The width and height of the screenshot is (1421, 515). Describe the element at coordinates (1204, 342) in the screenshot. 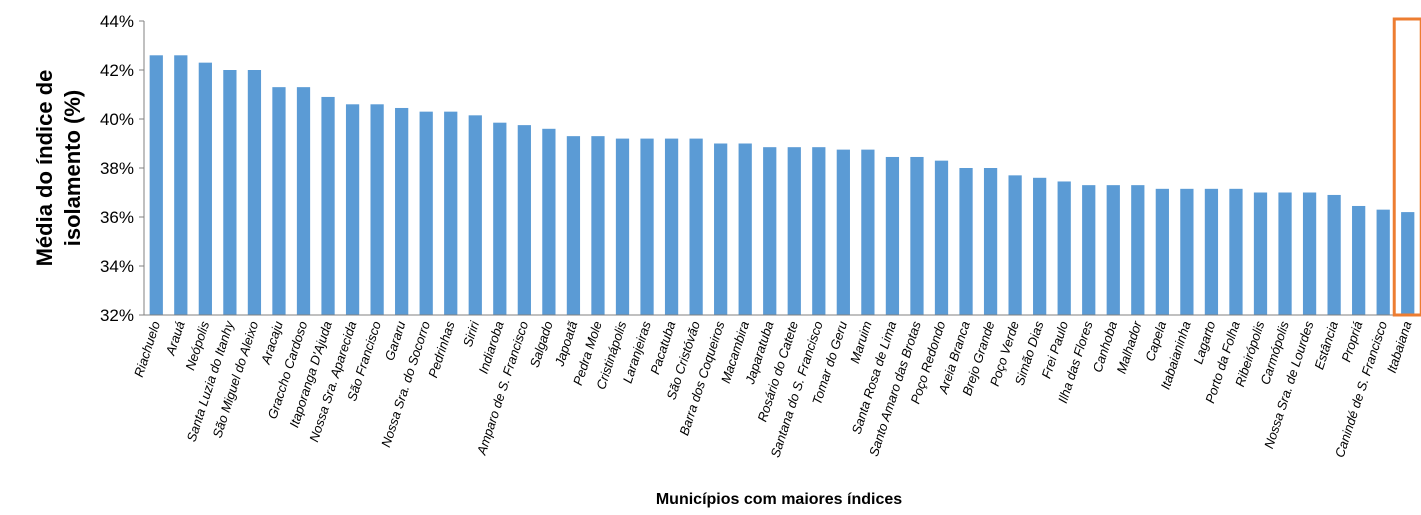

I see `x-tick-label: Lagarto` at that location.